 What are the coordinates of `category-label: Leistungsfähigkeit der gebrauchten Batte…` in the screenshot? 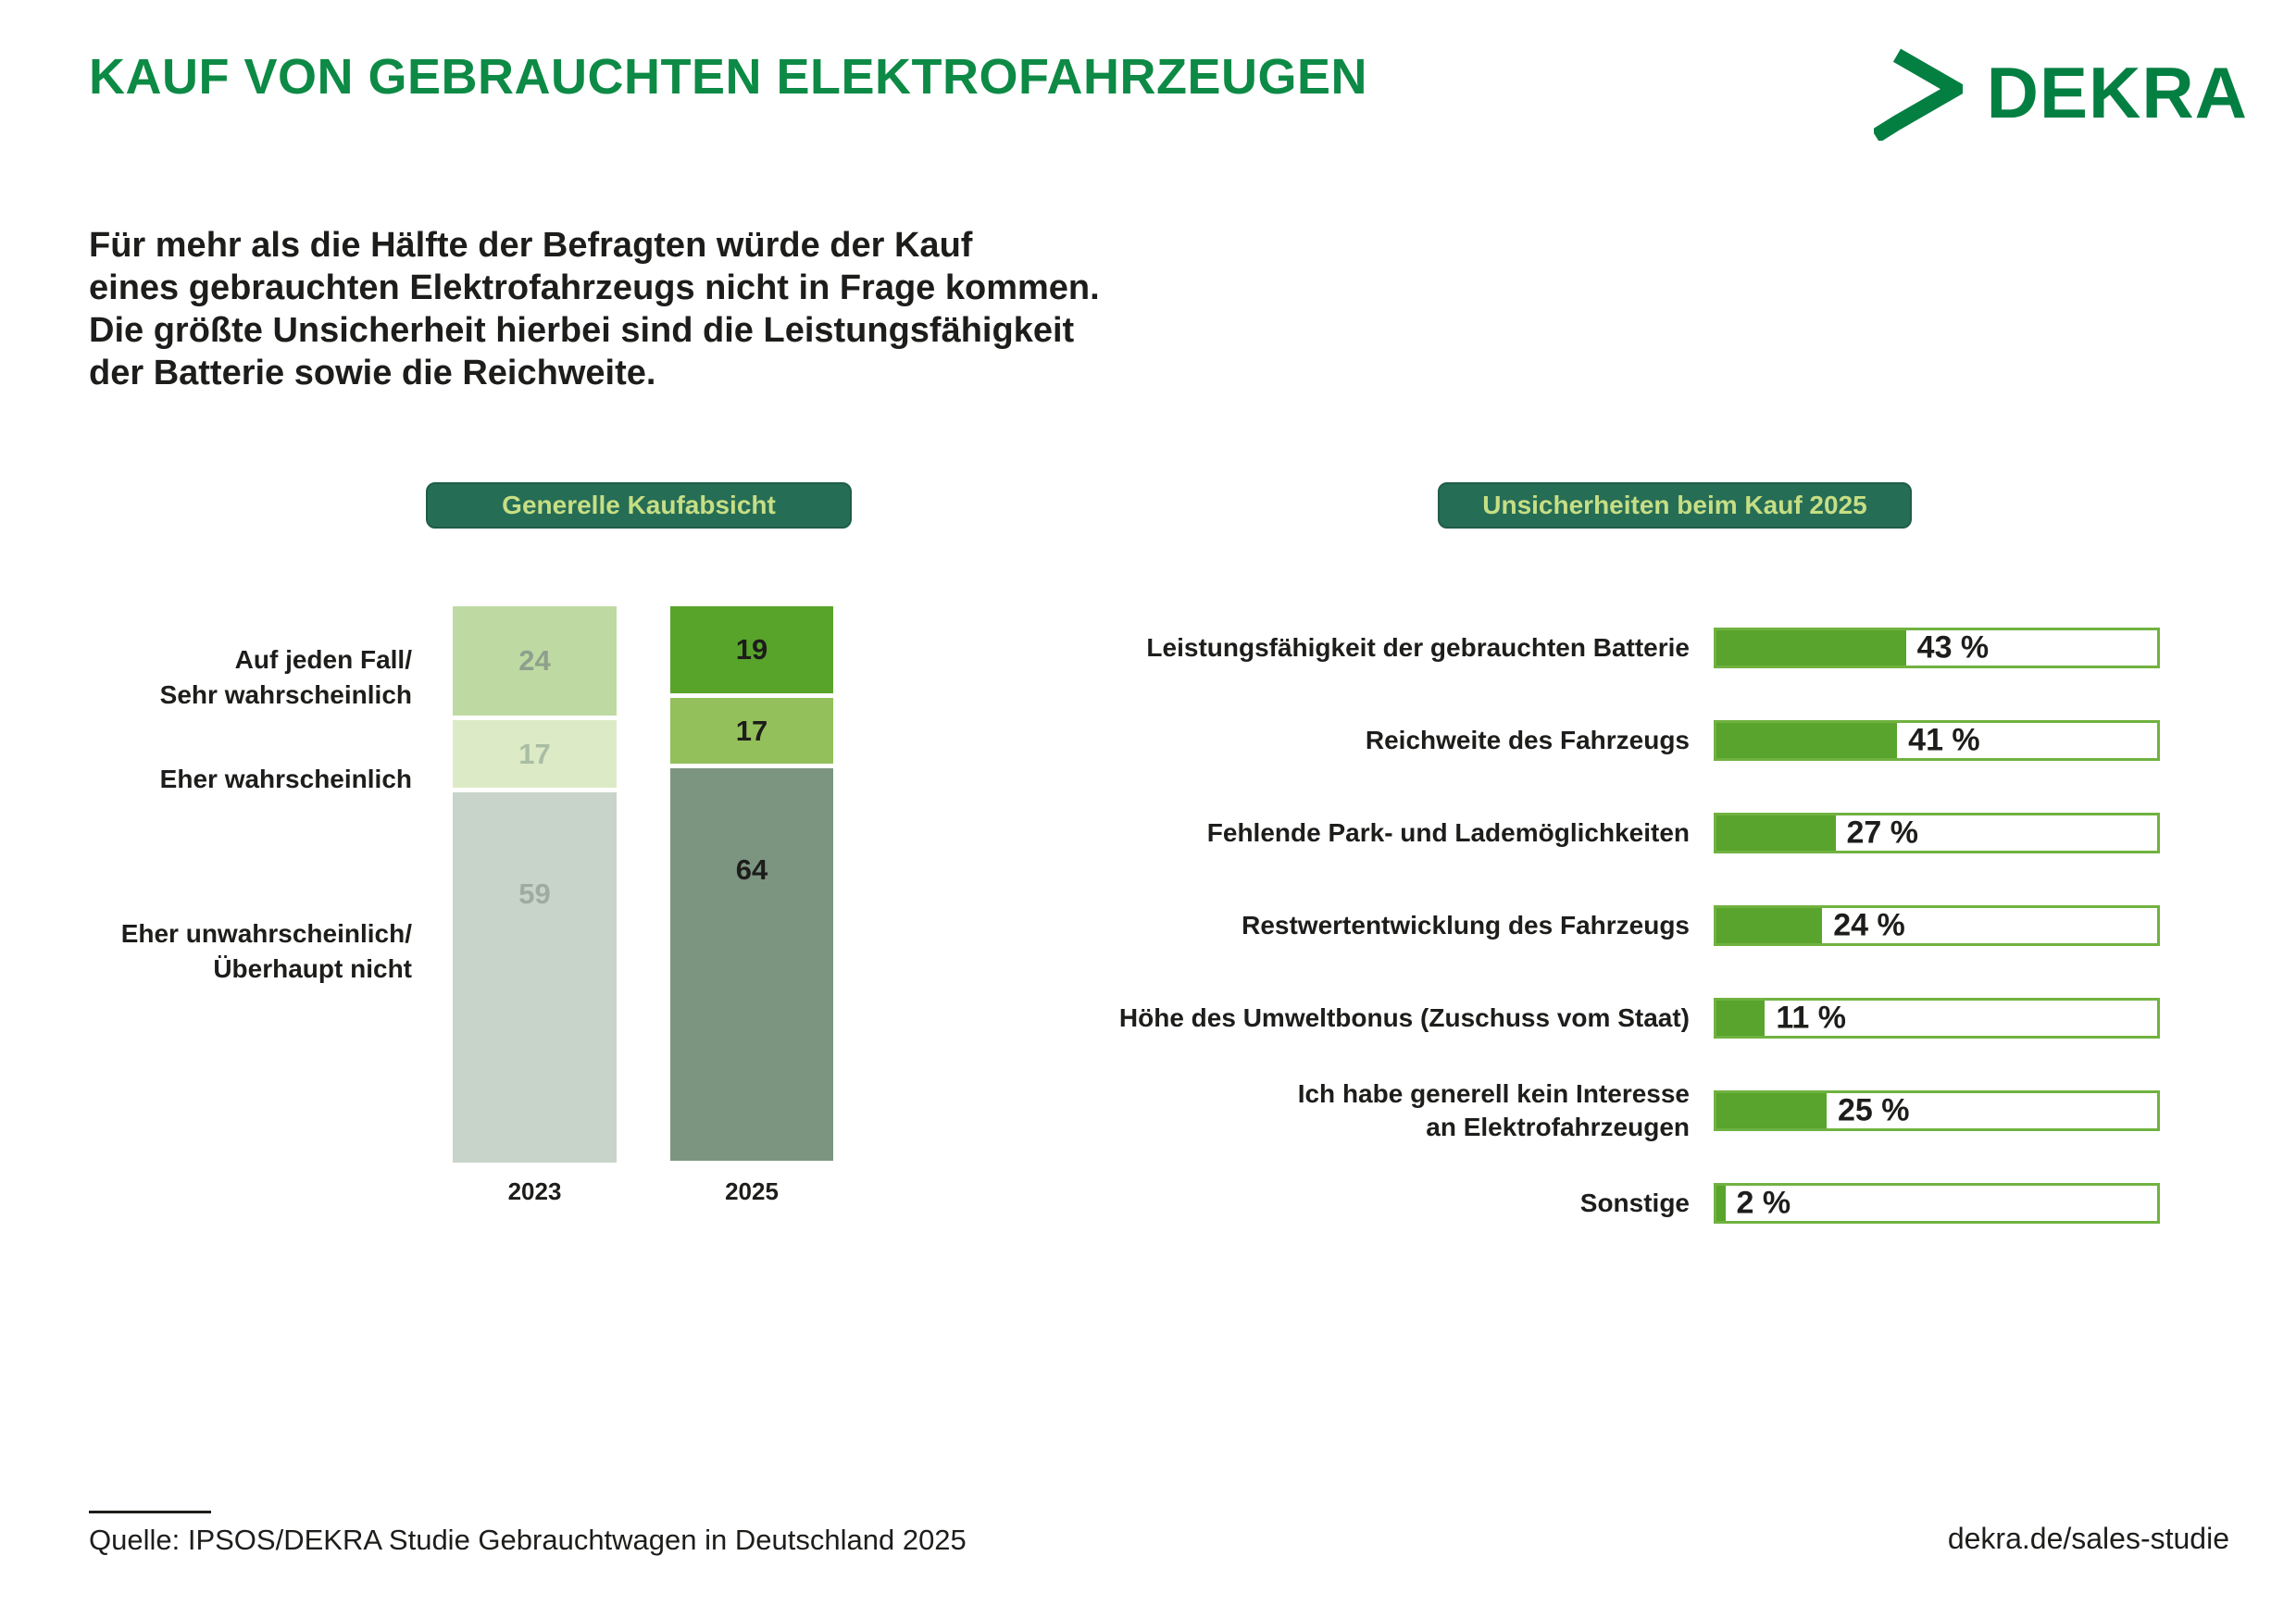 It's located at (1418, 647).